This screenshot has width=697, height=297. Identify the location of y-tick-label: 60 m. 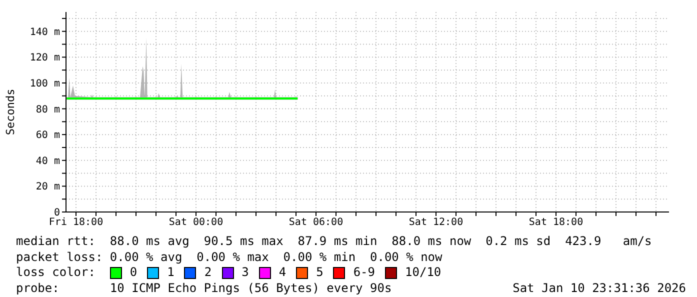
(48, 136).